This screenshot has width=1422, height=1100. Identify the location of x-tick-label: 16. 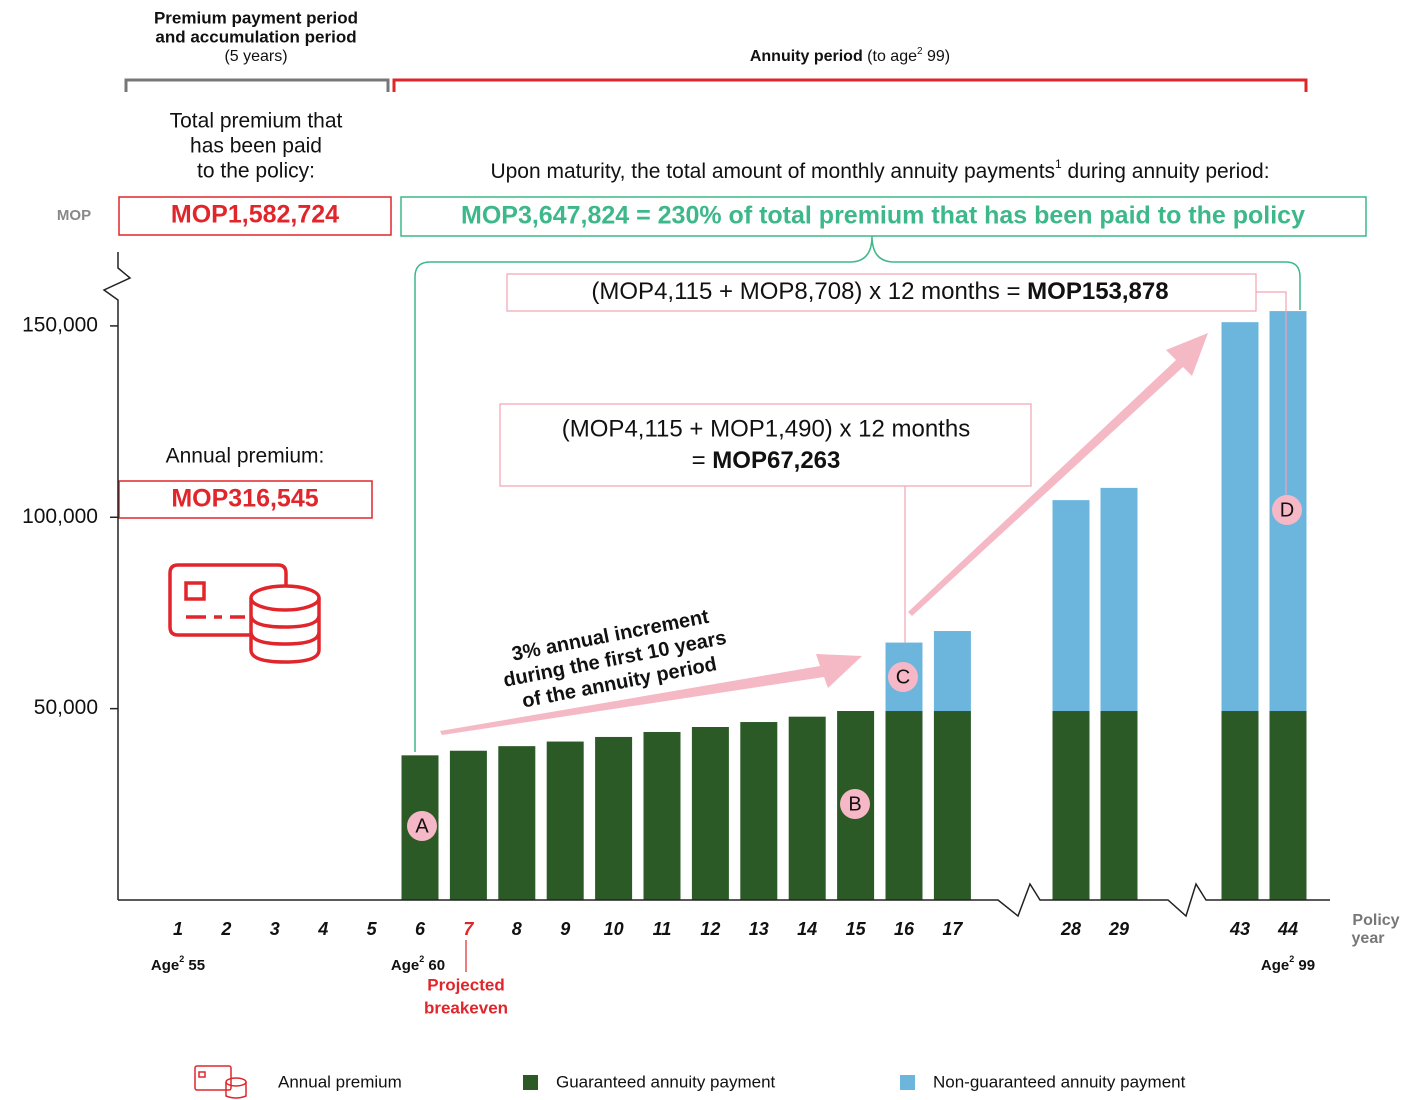
(904, 929).